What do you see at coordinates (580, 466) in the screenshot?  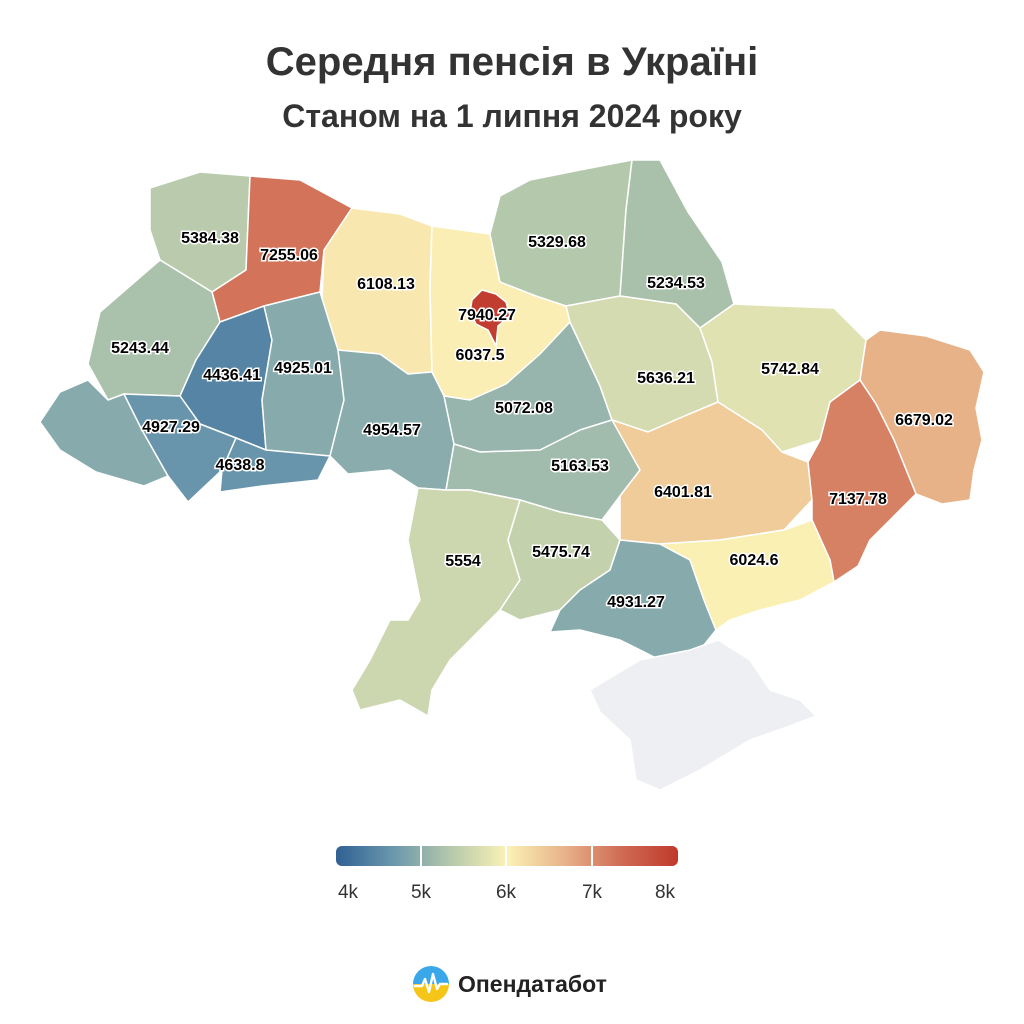 I see `value-label-kirovohrad: 5163.53` at bounding box center [580, 466].